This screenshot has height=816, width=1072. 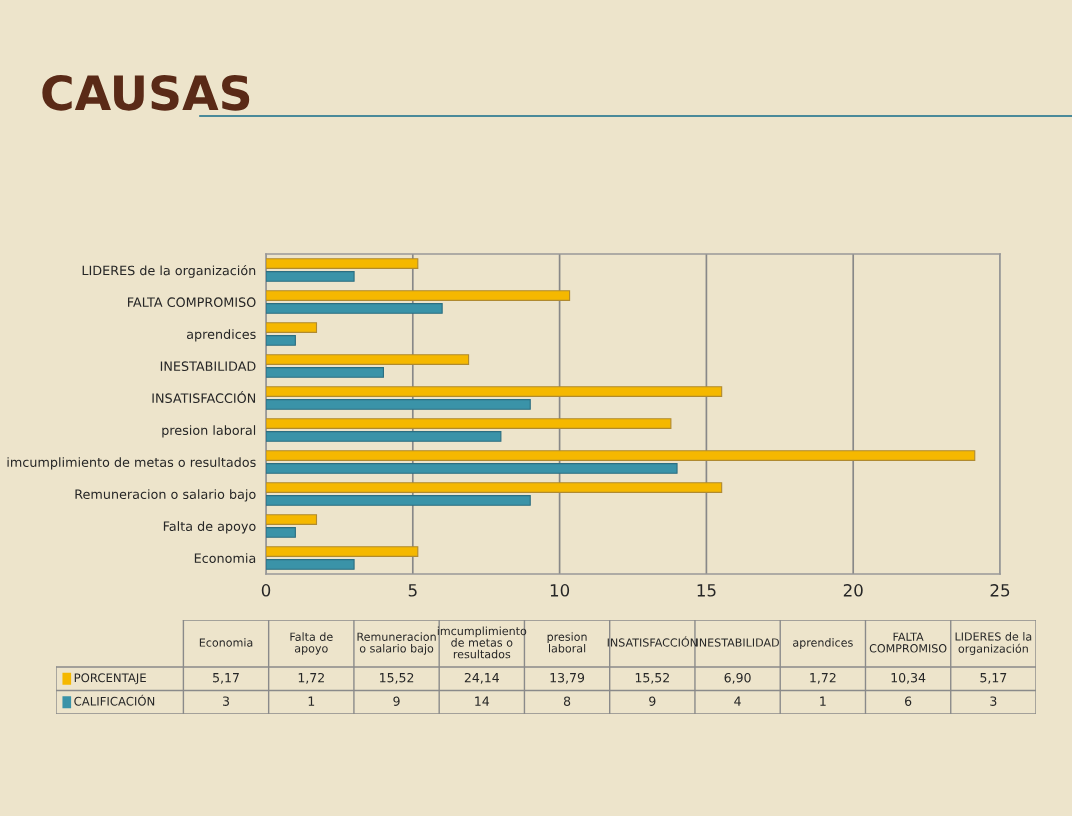 What do you see at coordinates (853, 590) in the screenshot?
I see `x-tick-label: 20` at bounding box center [853, 590].